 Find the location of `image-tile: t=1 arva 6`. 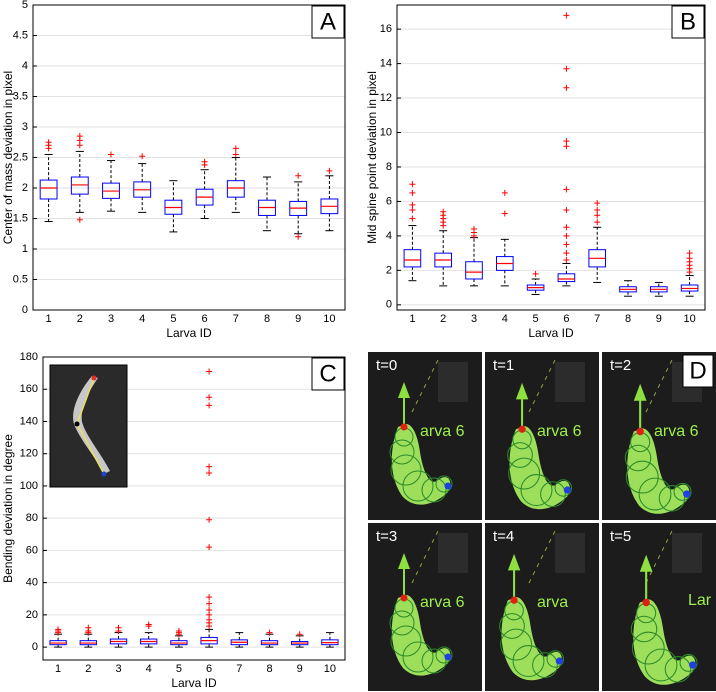

image-tile: t=1 arva 6 is located at coordinates (542, 436).